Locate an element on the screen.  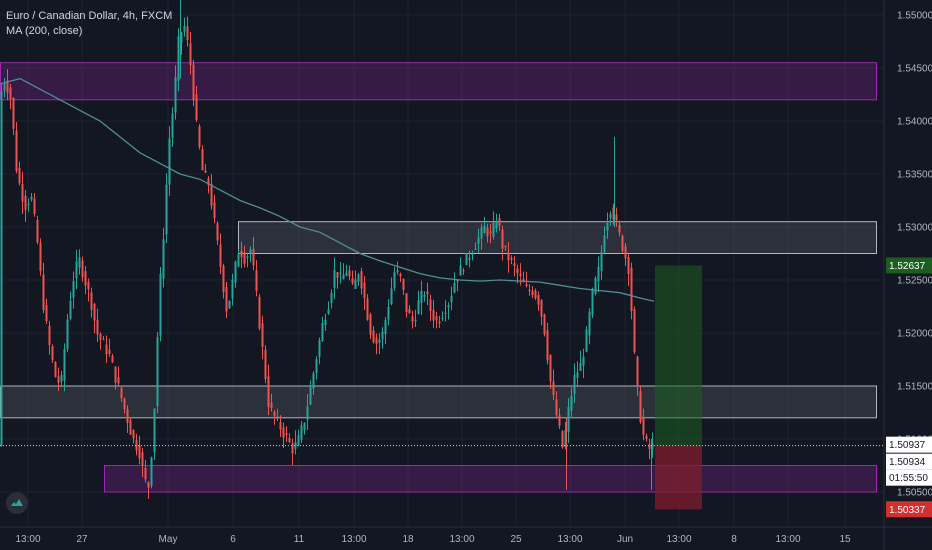
x-tick-label: 18 is located at coordinates (408, 539).